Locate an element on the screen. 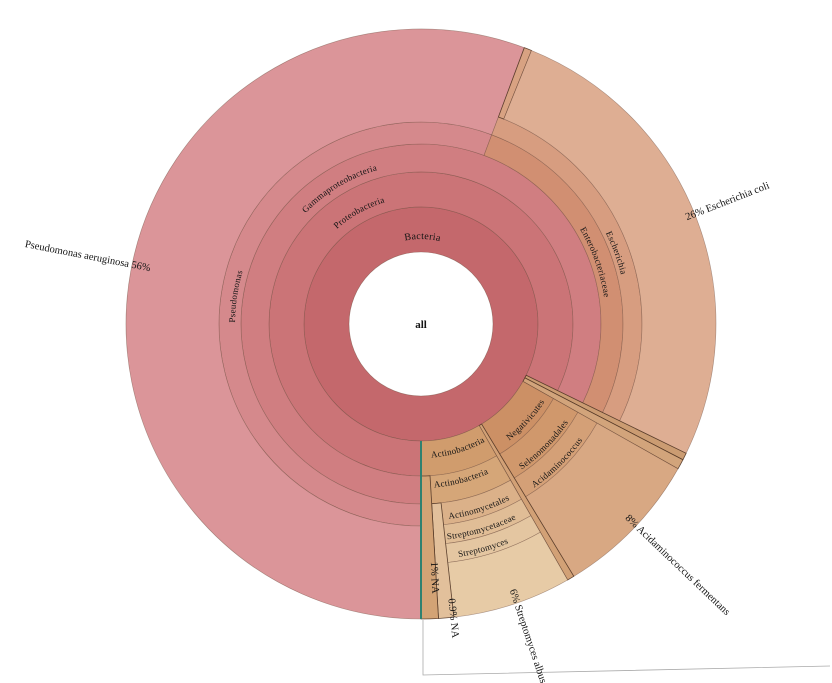 This screenshot has height=683, width=832. outer-label: 0.9% NA is located at coordinates (452, 618).